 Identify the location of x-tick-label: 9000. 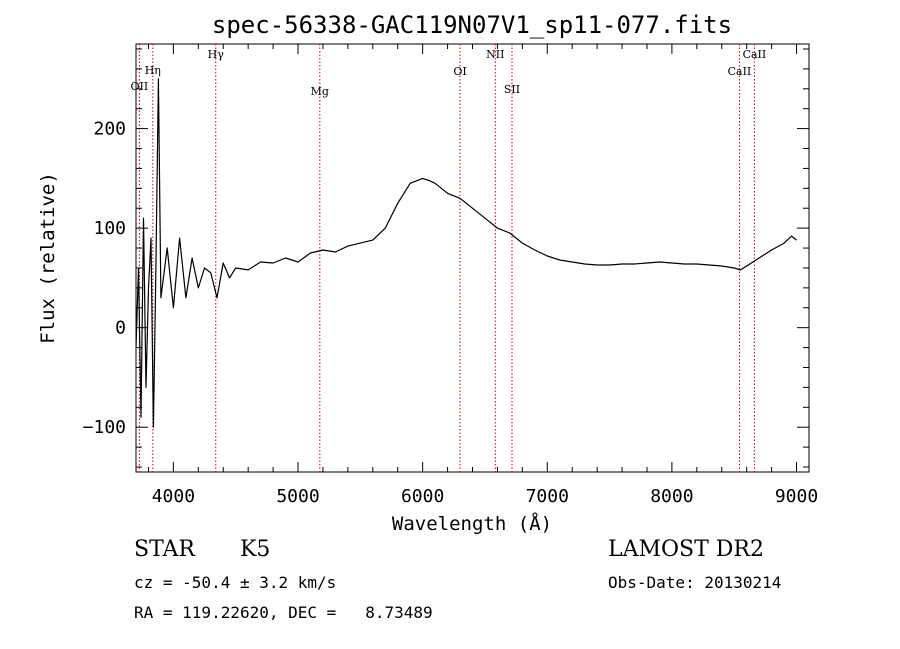
(796, 496).